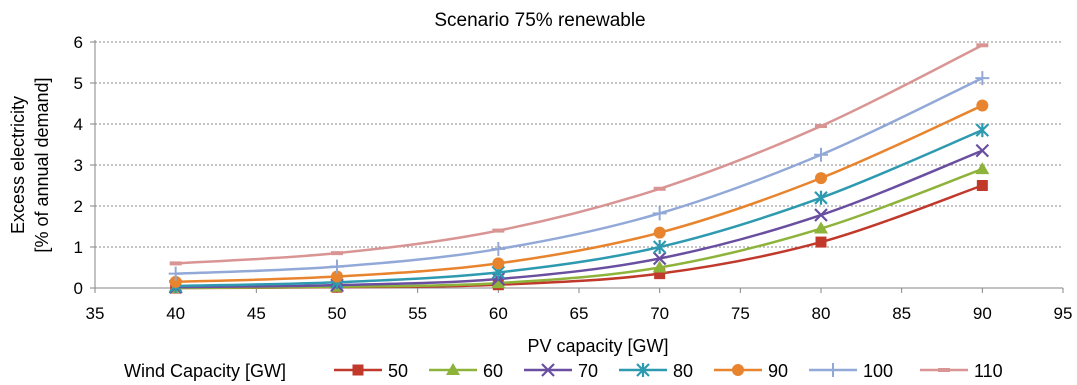  What do you see at coordinates (821, 313) in the screenshot?
I see `x-tick-label: 80` at bounding box center [821, 313].